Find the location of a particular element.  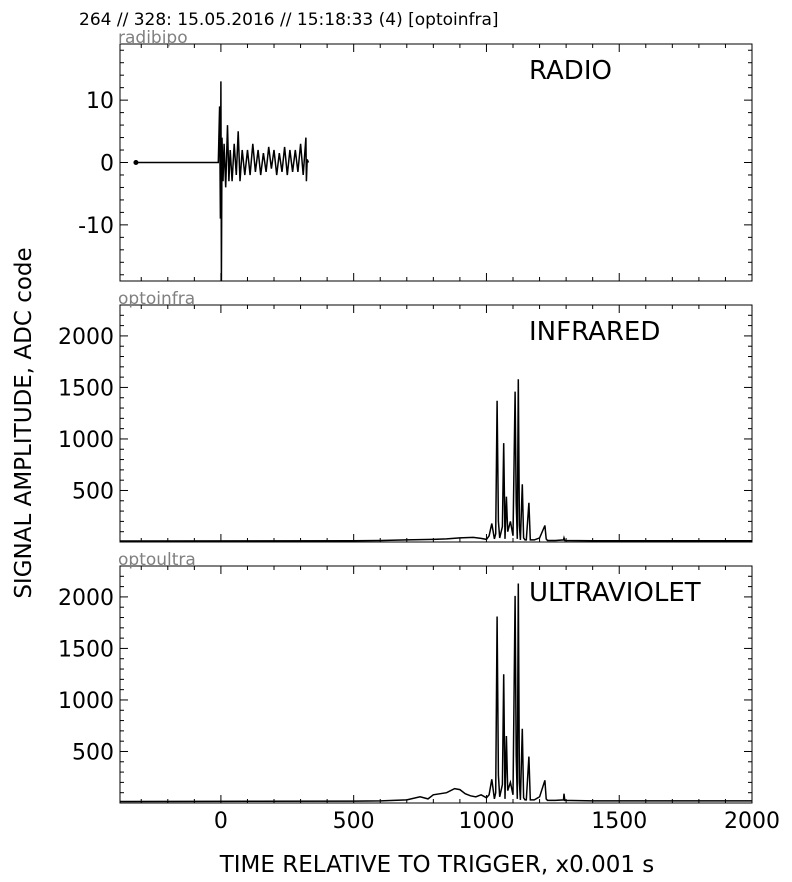

series-start-marker is located at coordinates (136, 162).